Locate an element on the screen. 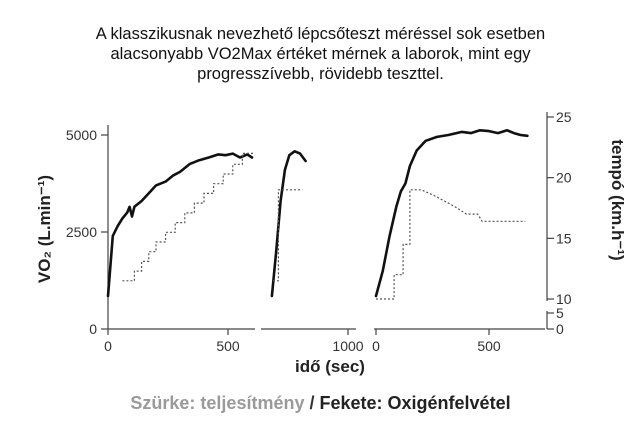  legend-black-text: Fekete: Oxigénfelvétel is located at coordinates (415, 403).